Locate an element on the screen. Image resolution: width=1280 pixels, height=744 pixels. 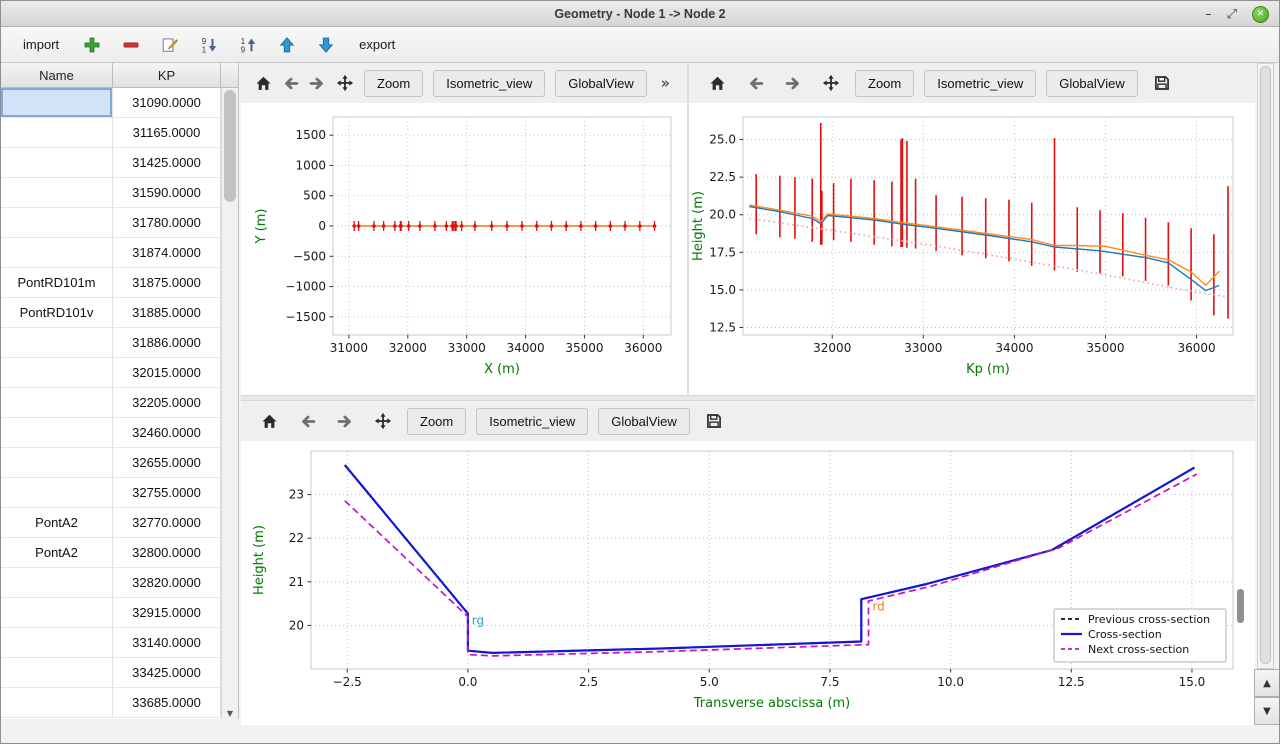
save-button is located at coordinates (1162, 83).